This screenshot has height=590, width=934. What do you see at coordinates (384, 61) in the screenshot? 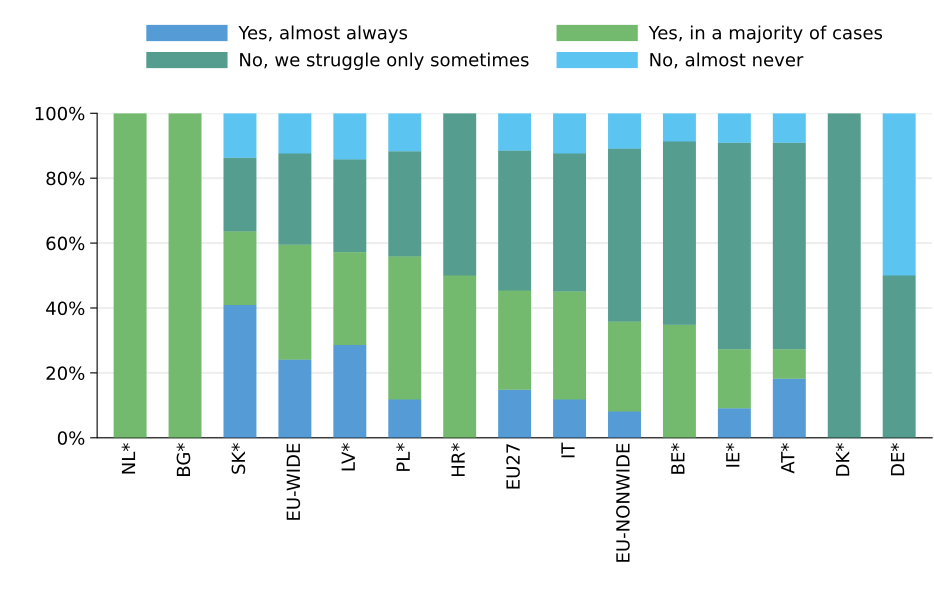
I see `legend-label: No, we struggle only sometimes` at bounding box center [384, 61].